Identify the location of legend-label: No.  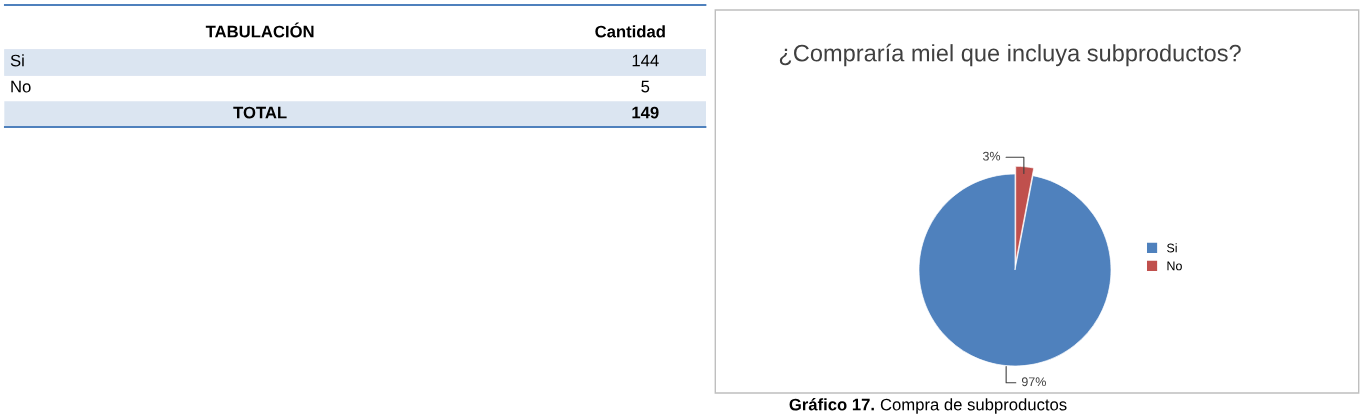
(1174, 266).